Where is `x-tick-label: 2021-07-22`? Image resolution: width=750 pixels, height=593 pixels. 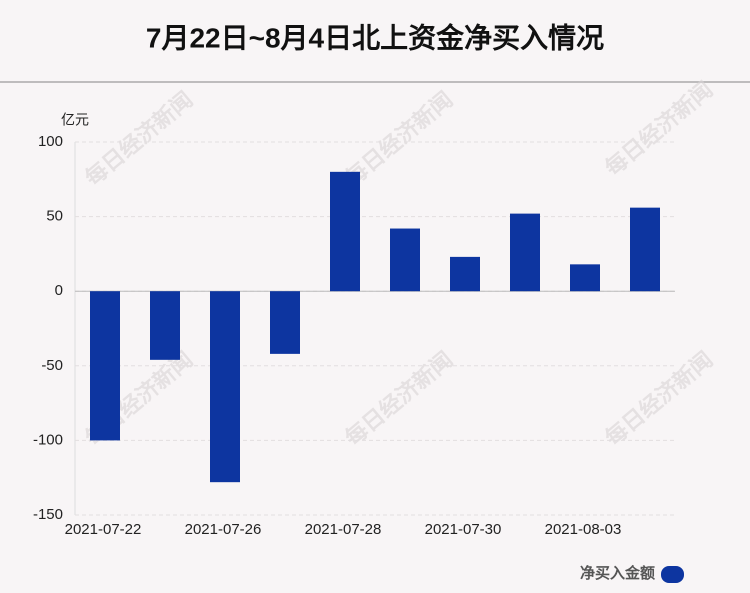 x-tick-label: 2021-07-22 is located at coordinates (103, 529).